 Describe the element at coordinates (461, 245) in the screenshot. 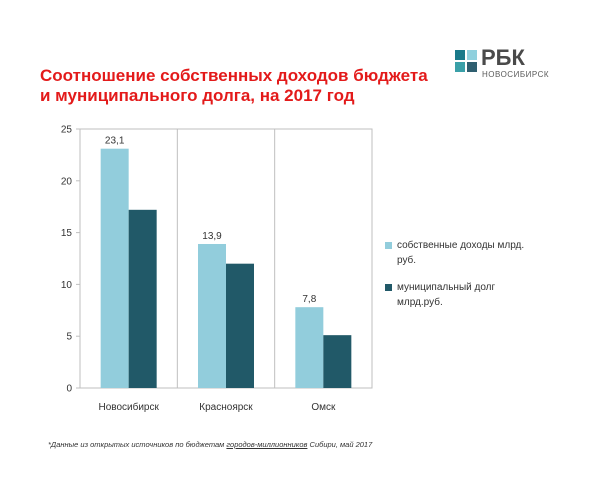

I see `legend-label-own-revenue-line-1: собственные доходы млрд.` at that location.